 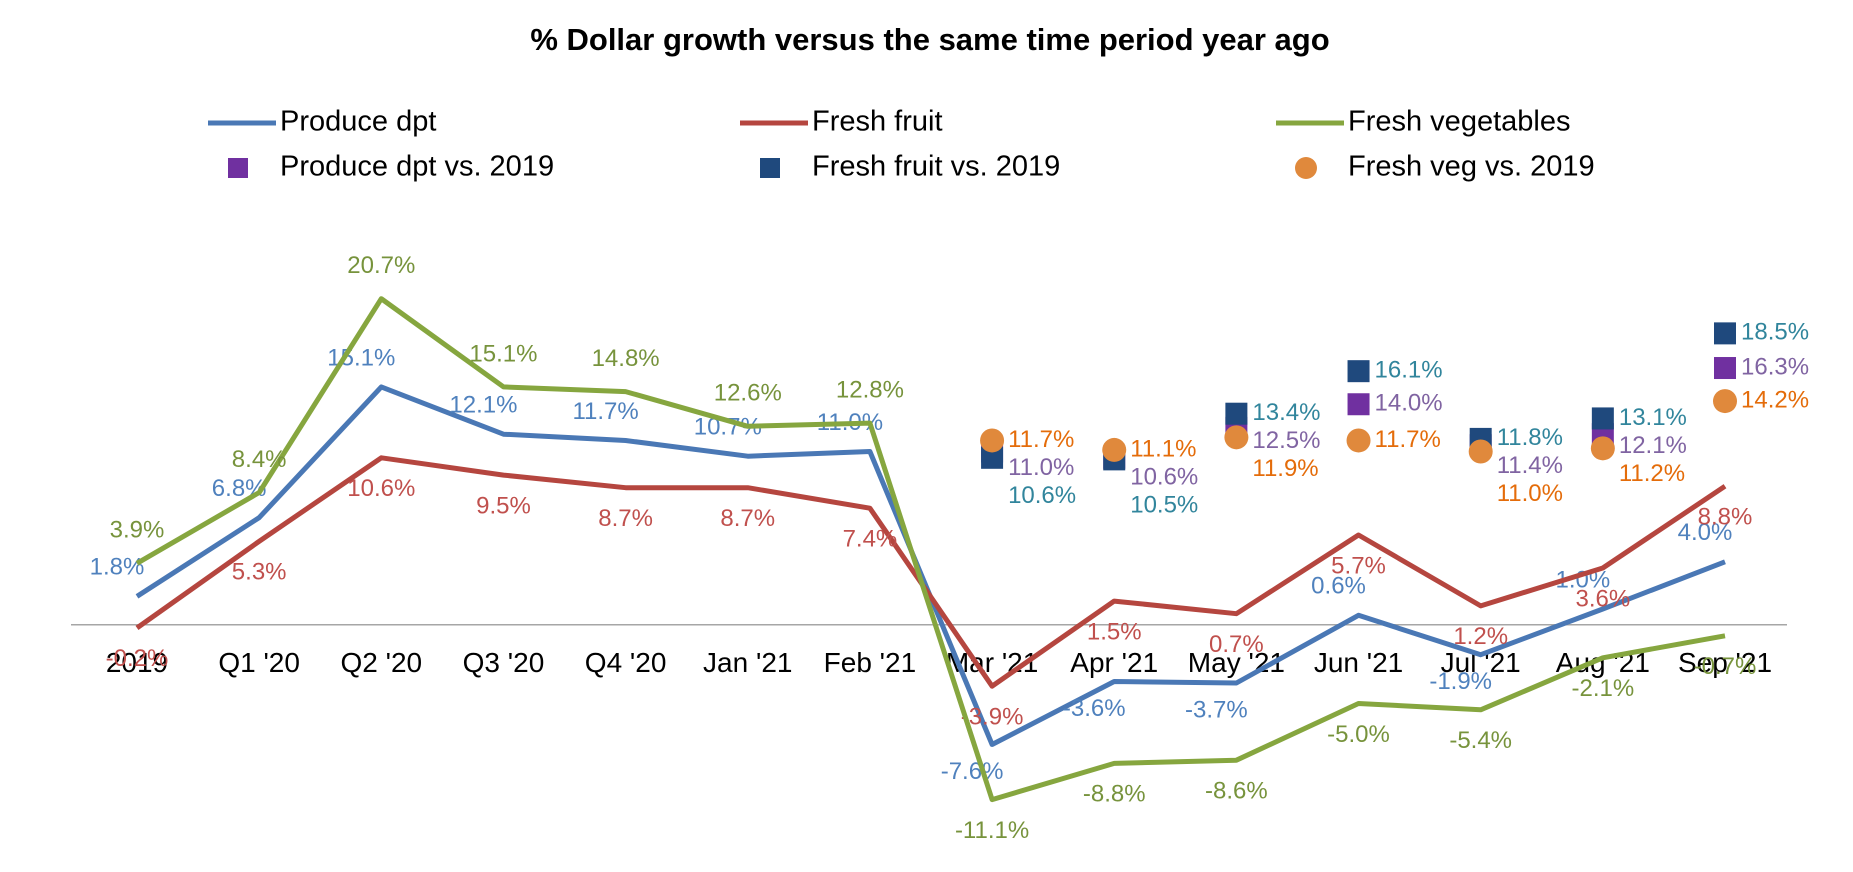 What do you see at coordinates (1530, 465) in the screenshot?
I see `marker-label: 11.4%` at bounding box center [1530, 465].